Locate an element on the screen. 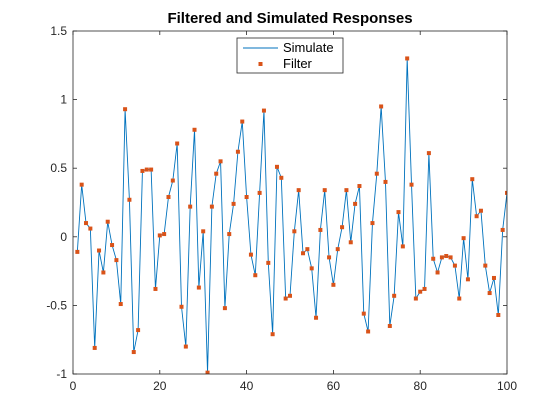 The height and width of the screenshot is (420, 560). y-tick-label: 1 is located at coordinates (63, 100).